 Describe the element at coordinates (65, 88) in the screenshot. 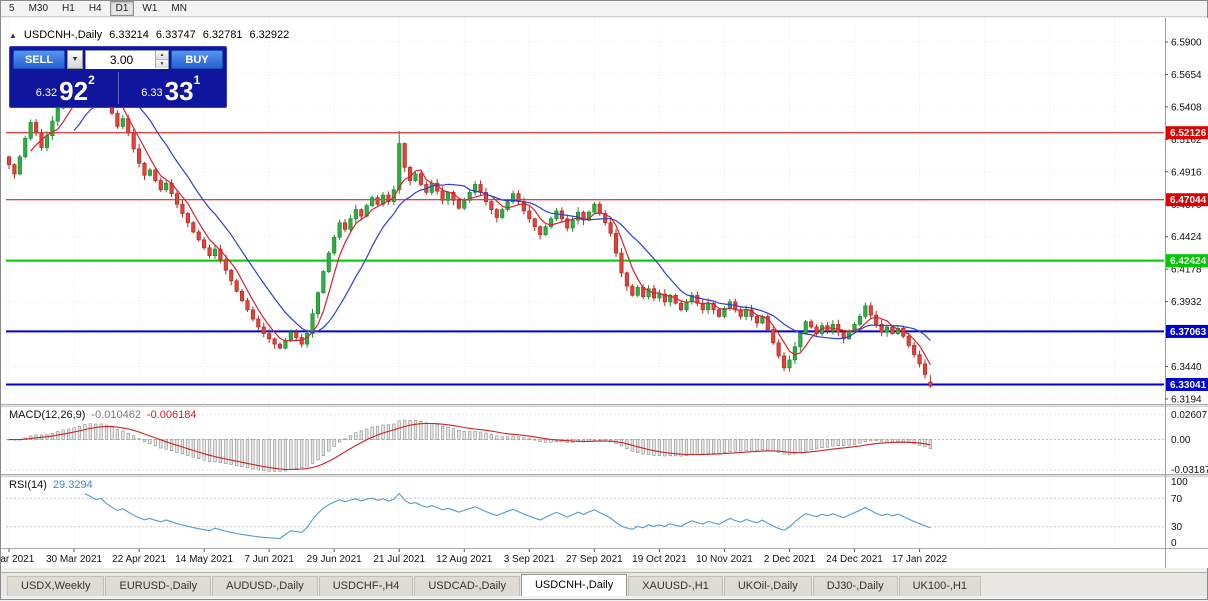

I see `bid-price-display: 6.32 92 2` at that location.